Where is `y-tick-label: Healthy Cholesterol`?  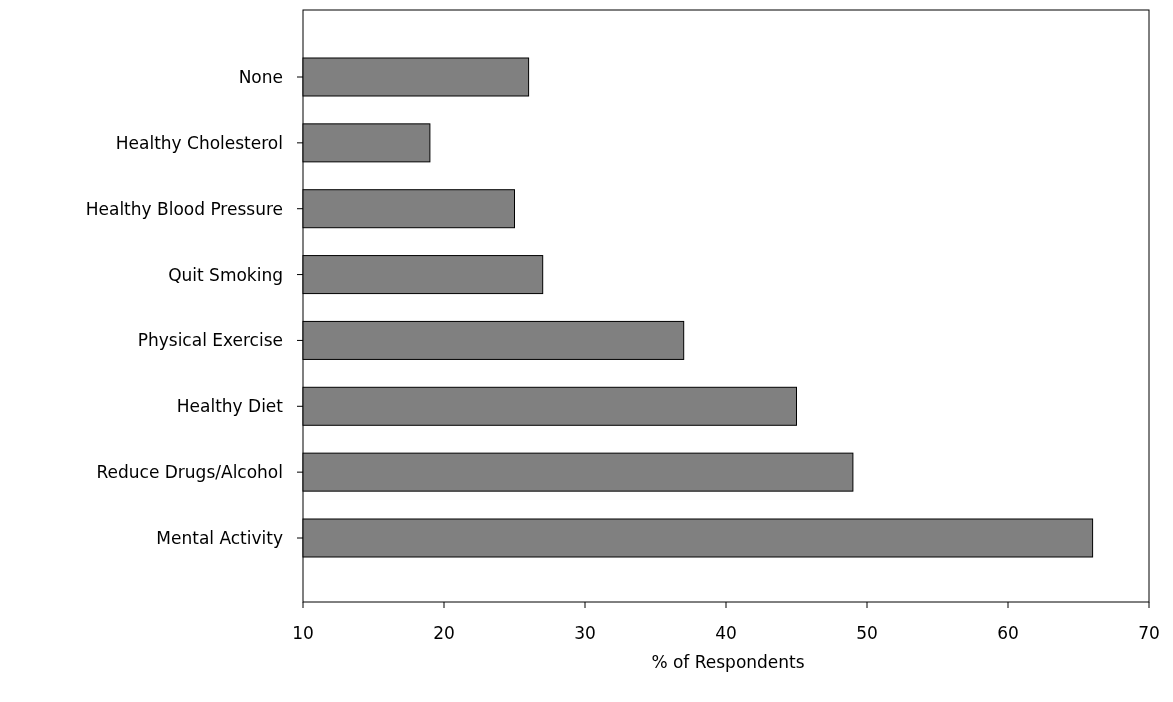
y-tick-label: Healthy Cholesterol is located at coordinates (199, 142).